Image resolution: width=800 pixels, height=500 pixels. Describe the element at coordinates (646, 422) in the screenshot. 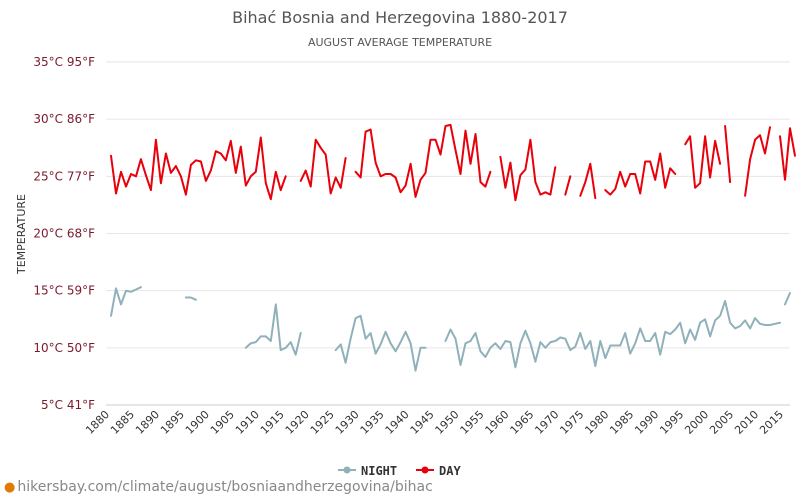

I see `x-tick-label-1990: 1990` at that location.